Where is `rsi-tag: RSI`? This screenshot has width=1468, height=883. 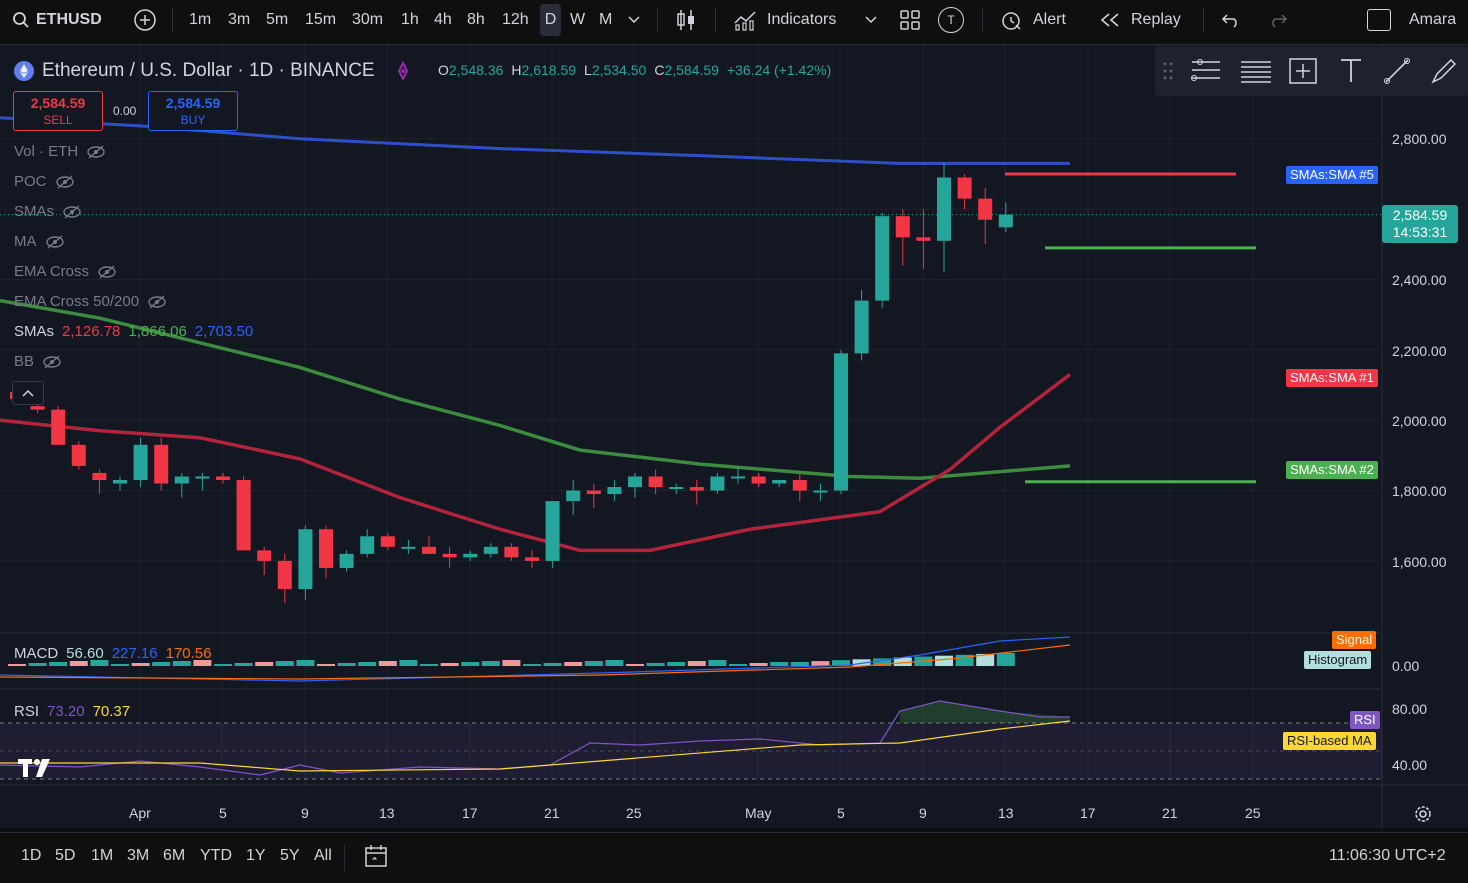
rsi-tag: RSI is located at coordinates (1365, 720).